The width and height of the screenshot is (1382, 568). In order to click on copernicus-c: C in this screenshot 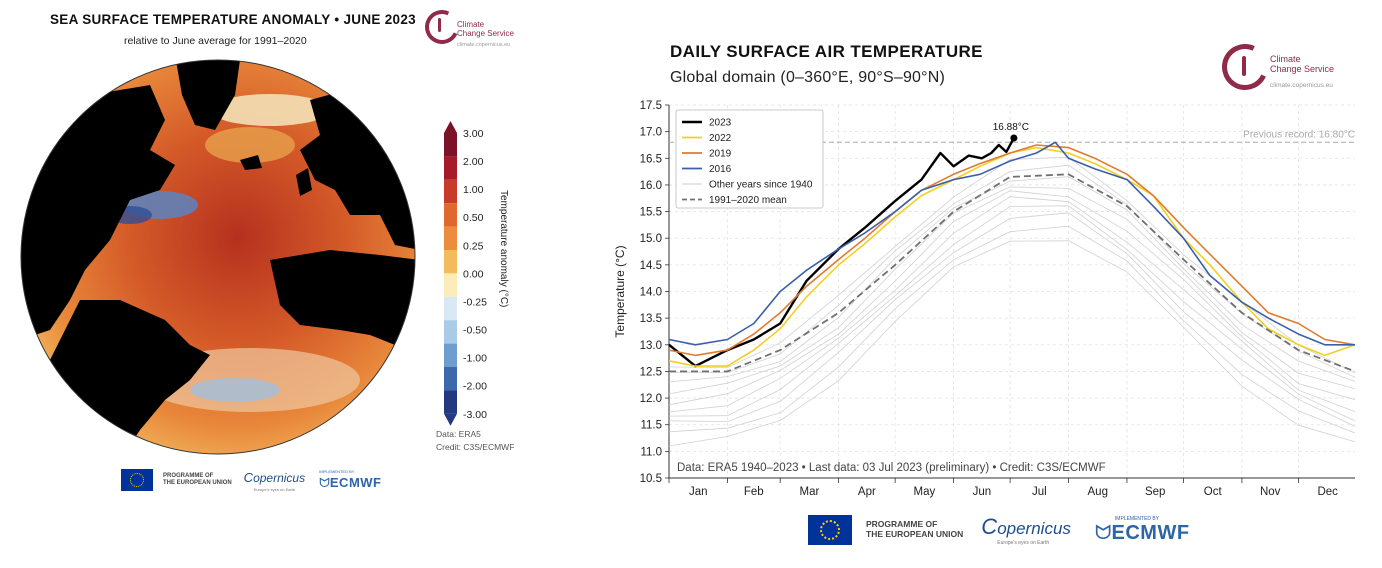, I will do `click(989, 526)`.